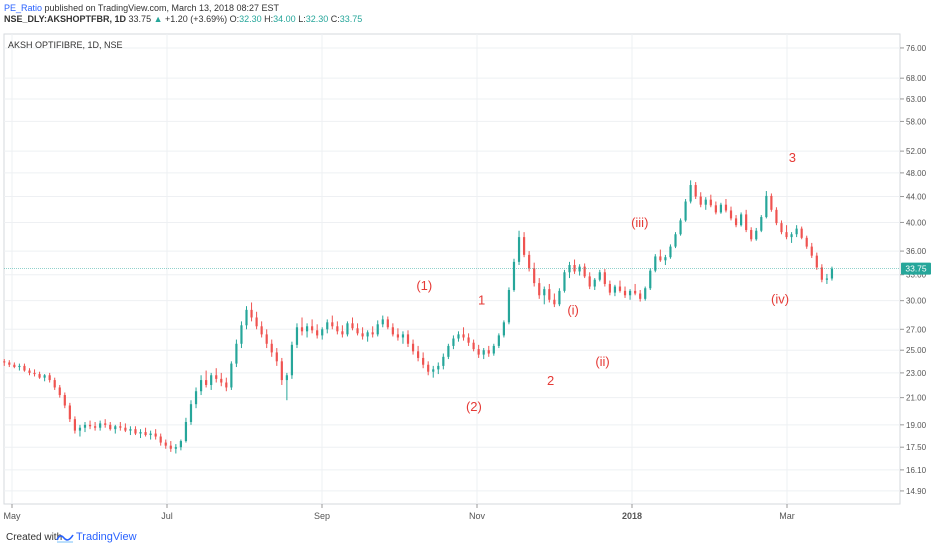 This screenshot has height=550, width=932. What do you see at coordinates (250, 19) in the screenshot?
I see `open-value: 32.30` at bounding box center [250, 19].